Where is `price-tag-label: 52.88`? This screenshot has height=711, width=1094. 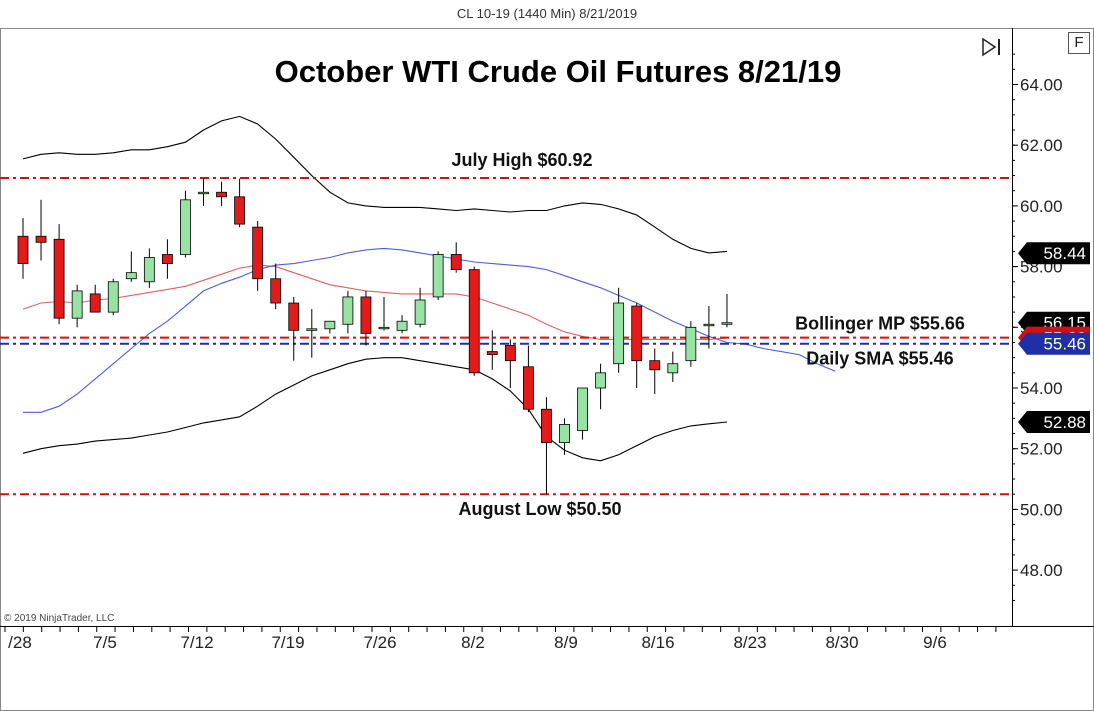
price-tag-label: 52.88 is located at coordinates (1064, 422).